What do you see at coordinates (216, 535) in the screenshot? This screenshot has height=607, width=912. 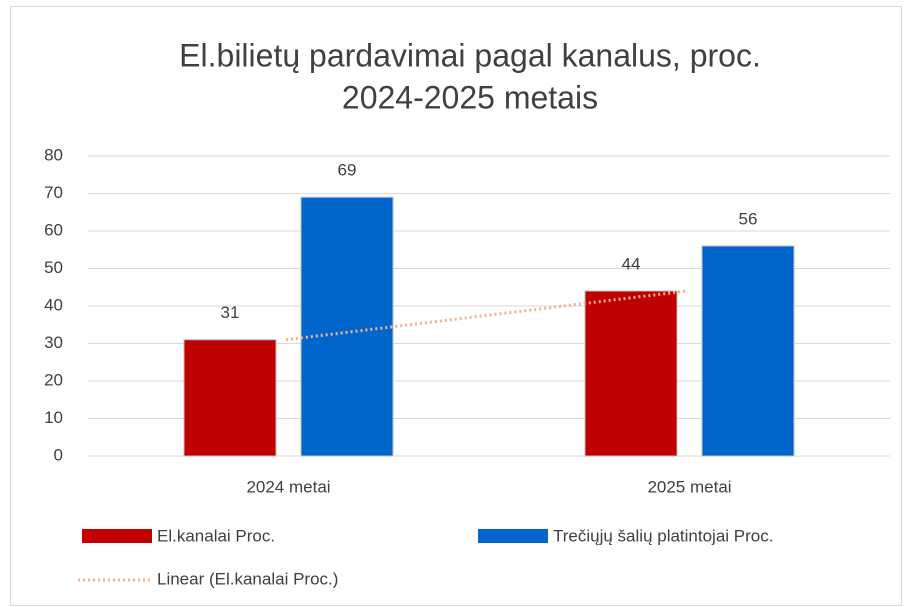 I see `legend-label: El.kanalai Proc.` at bounding box center [216, 535].